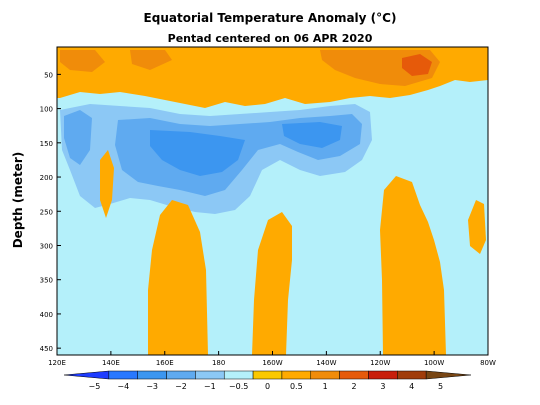 This screenshot has width=540, height=405. What do you see at coordinates (48, 75) in the screenshot?
I see `y-tick-label: 50` at bounding box center [48, 75].